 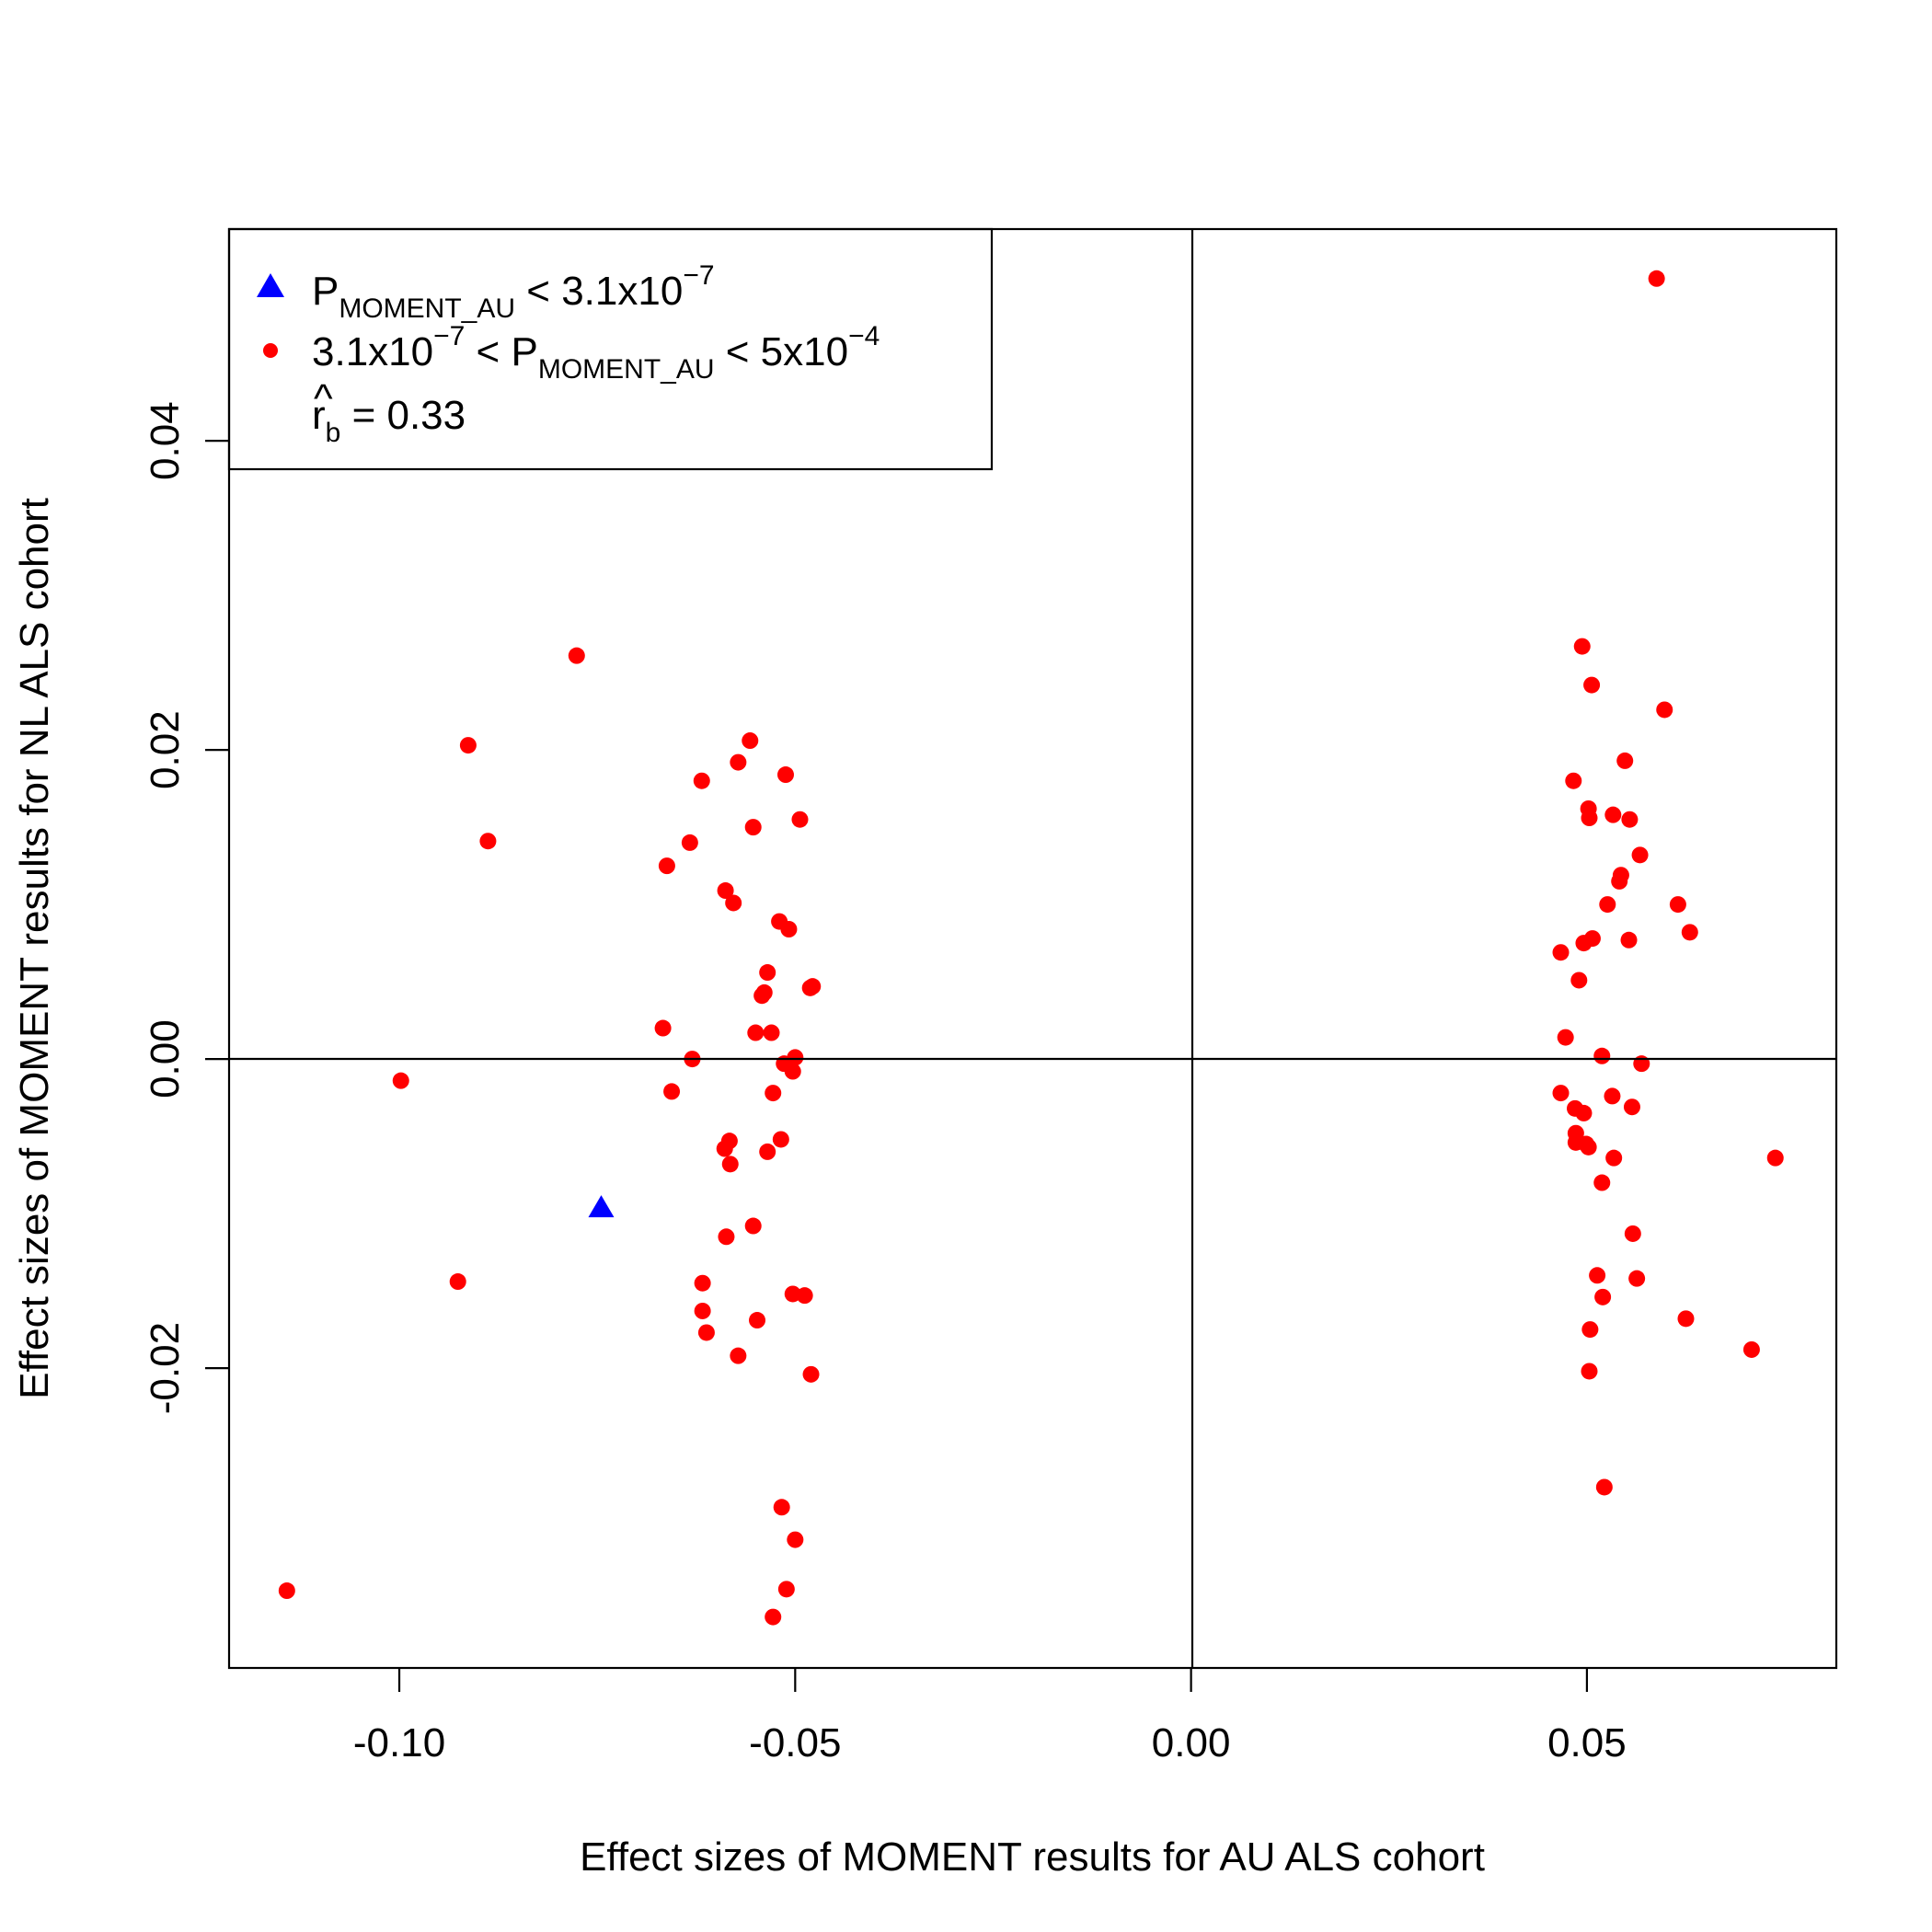 I want to click on y-tick-label: 0.00, so click(x=165, y=1058).